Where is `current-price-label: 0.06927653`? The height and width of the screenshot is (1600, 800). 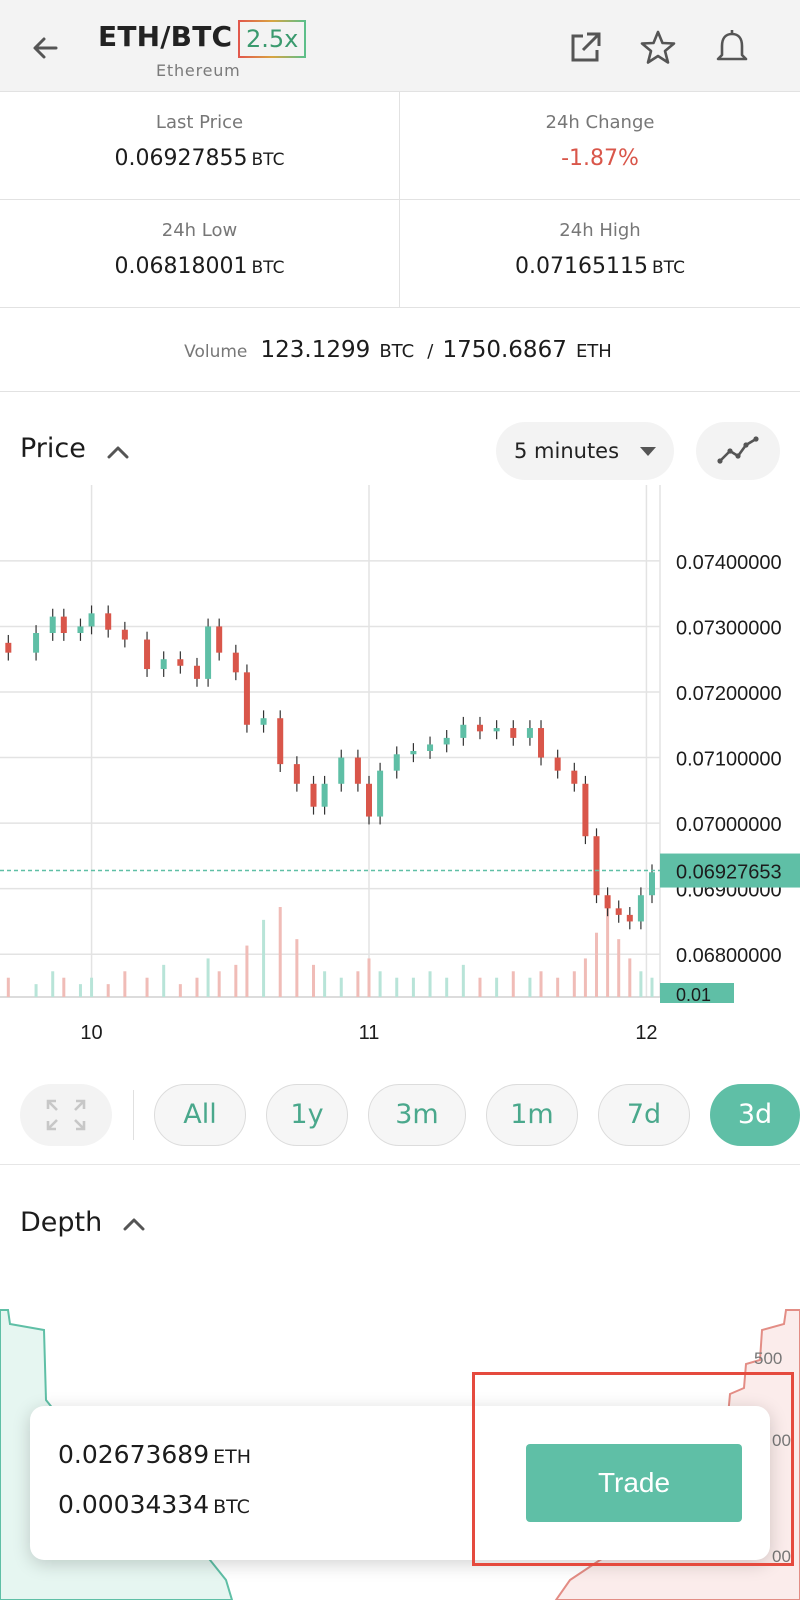 current-price-label: 0.06927653 is located at coordinates (729, 873).